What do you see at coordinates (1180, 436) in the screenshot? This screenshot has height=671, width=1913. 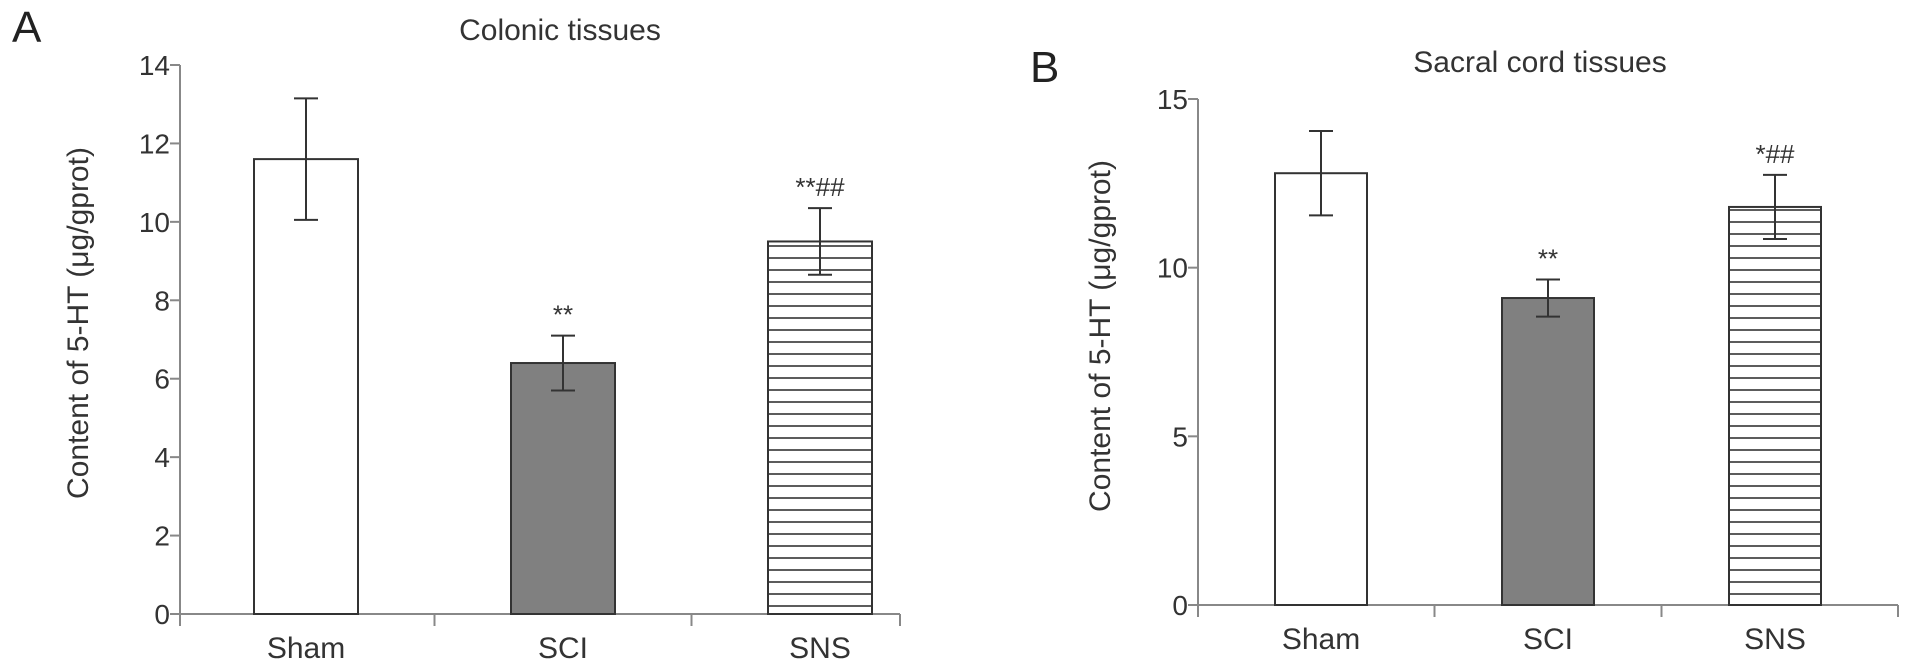 I see `y-tick-label: 5` at bounding box center [1180, 436].